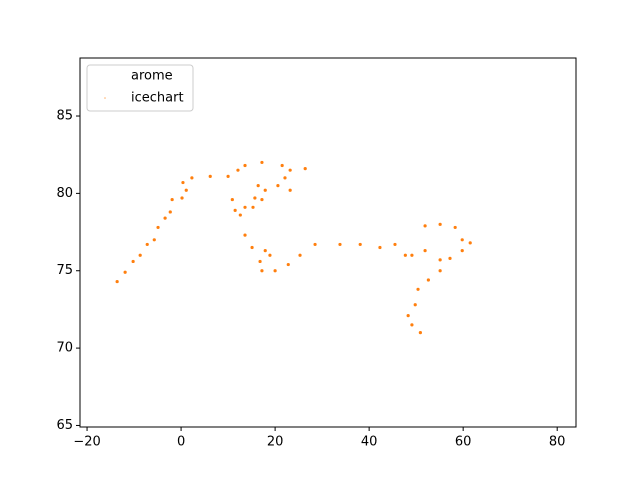 This screenshot has width=640, height=480. I want to click on y-tick-label: 70, so click(64, 348).